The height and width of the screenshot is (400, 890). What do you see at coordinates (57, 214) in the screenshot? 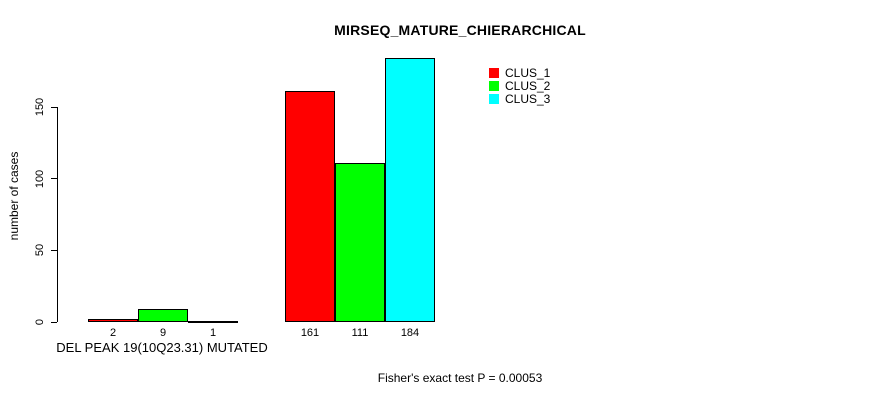
I see `y-axis-line` at bounding box center [57, 214].